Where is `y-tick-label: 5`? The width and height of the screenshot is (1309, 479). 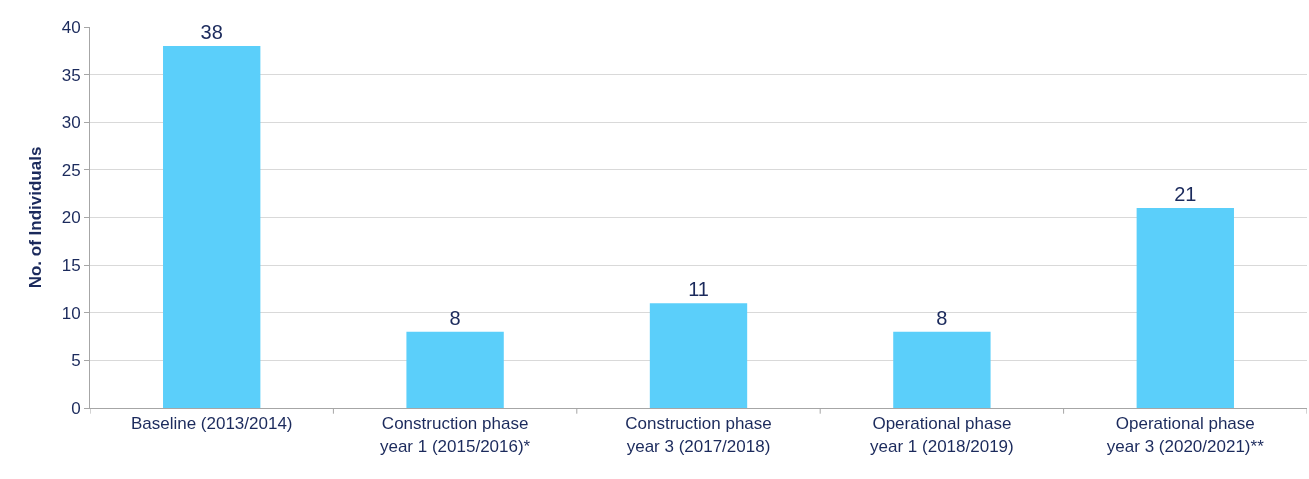
y-tick-label: 5 is located at coordinates (76, 361).